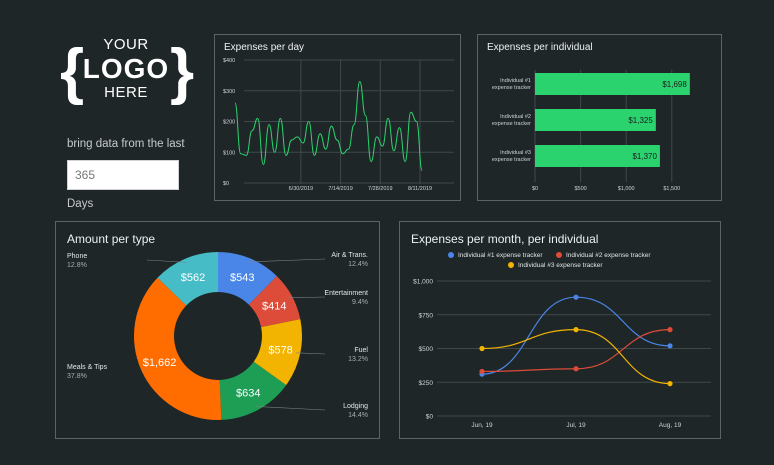  Describe the element at coordinates (380, 189) in the screenshot. I see `x-tick-label: 7/28/2019` at that location.